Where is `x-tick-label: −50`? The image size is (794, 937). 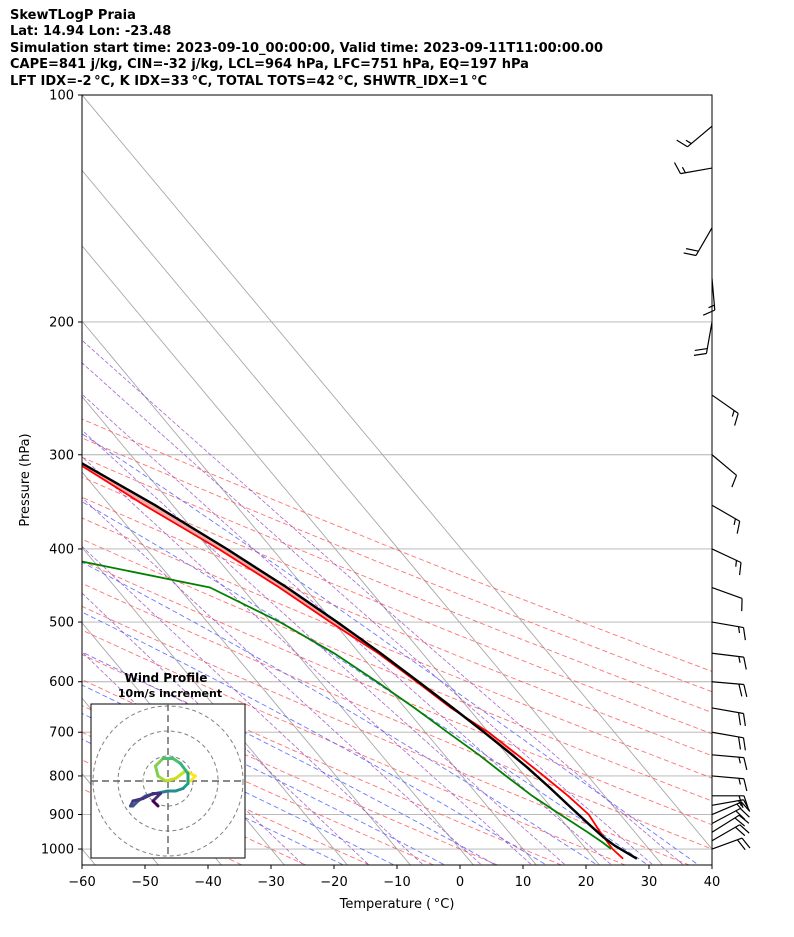 x-tick-label: −50 is located at coordinates (144, 882).